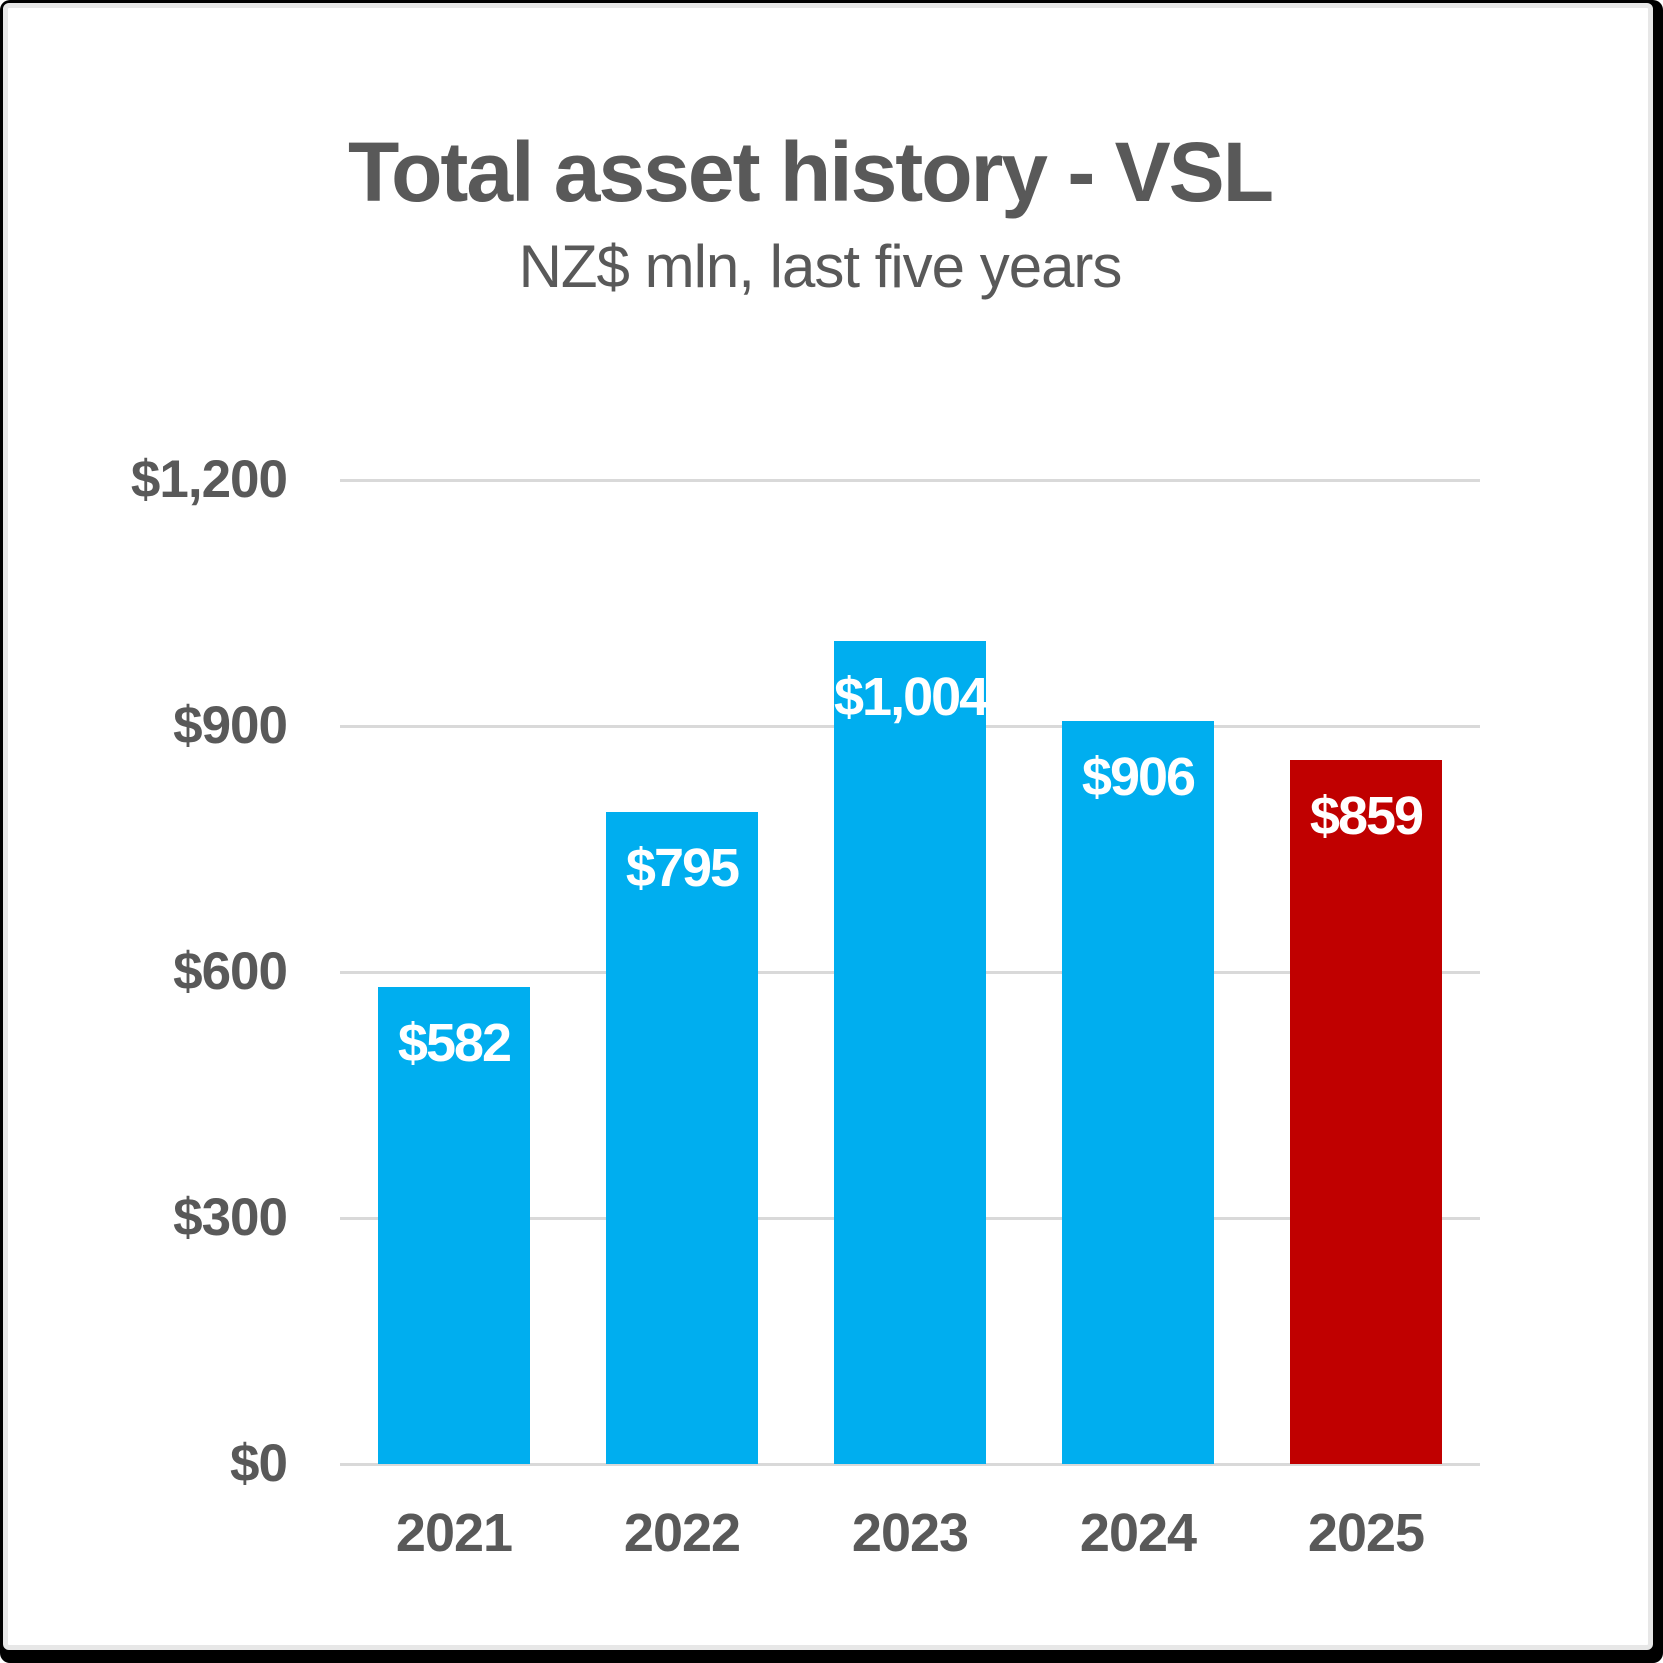  Describe the element at coordinates (230, 725) in the screenshot. I see `y-axis-tick-label-900: $900` at that location.